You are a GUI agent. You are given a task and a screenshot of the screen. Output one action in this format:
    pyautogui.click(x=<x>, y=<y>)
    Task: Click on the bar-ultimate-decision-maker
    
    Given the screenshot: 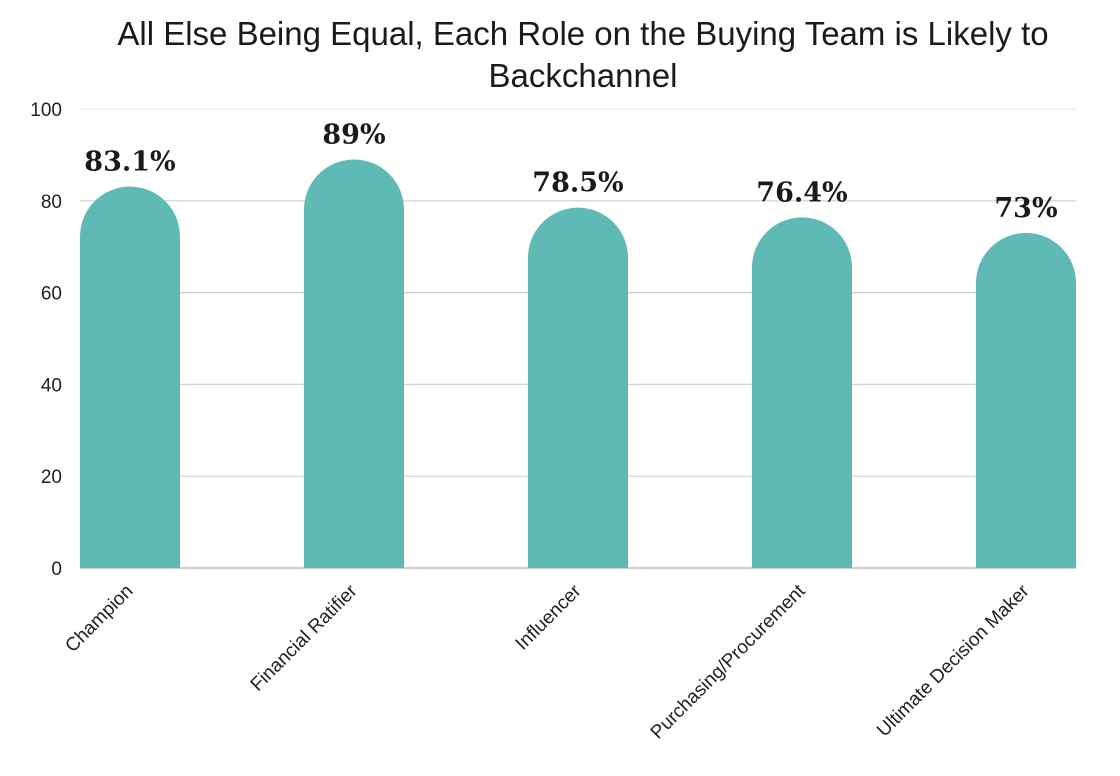 What is the action you would take?
    pyautogui.click(x=1026, y=400)
    